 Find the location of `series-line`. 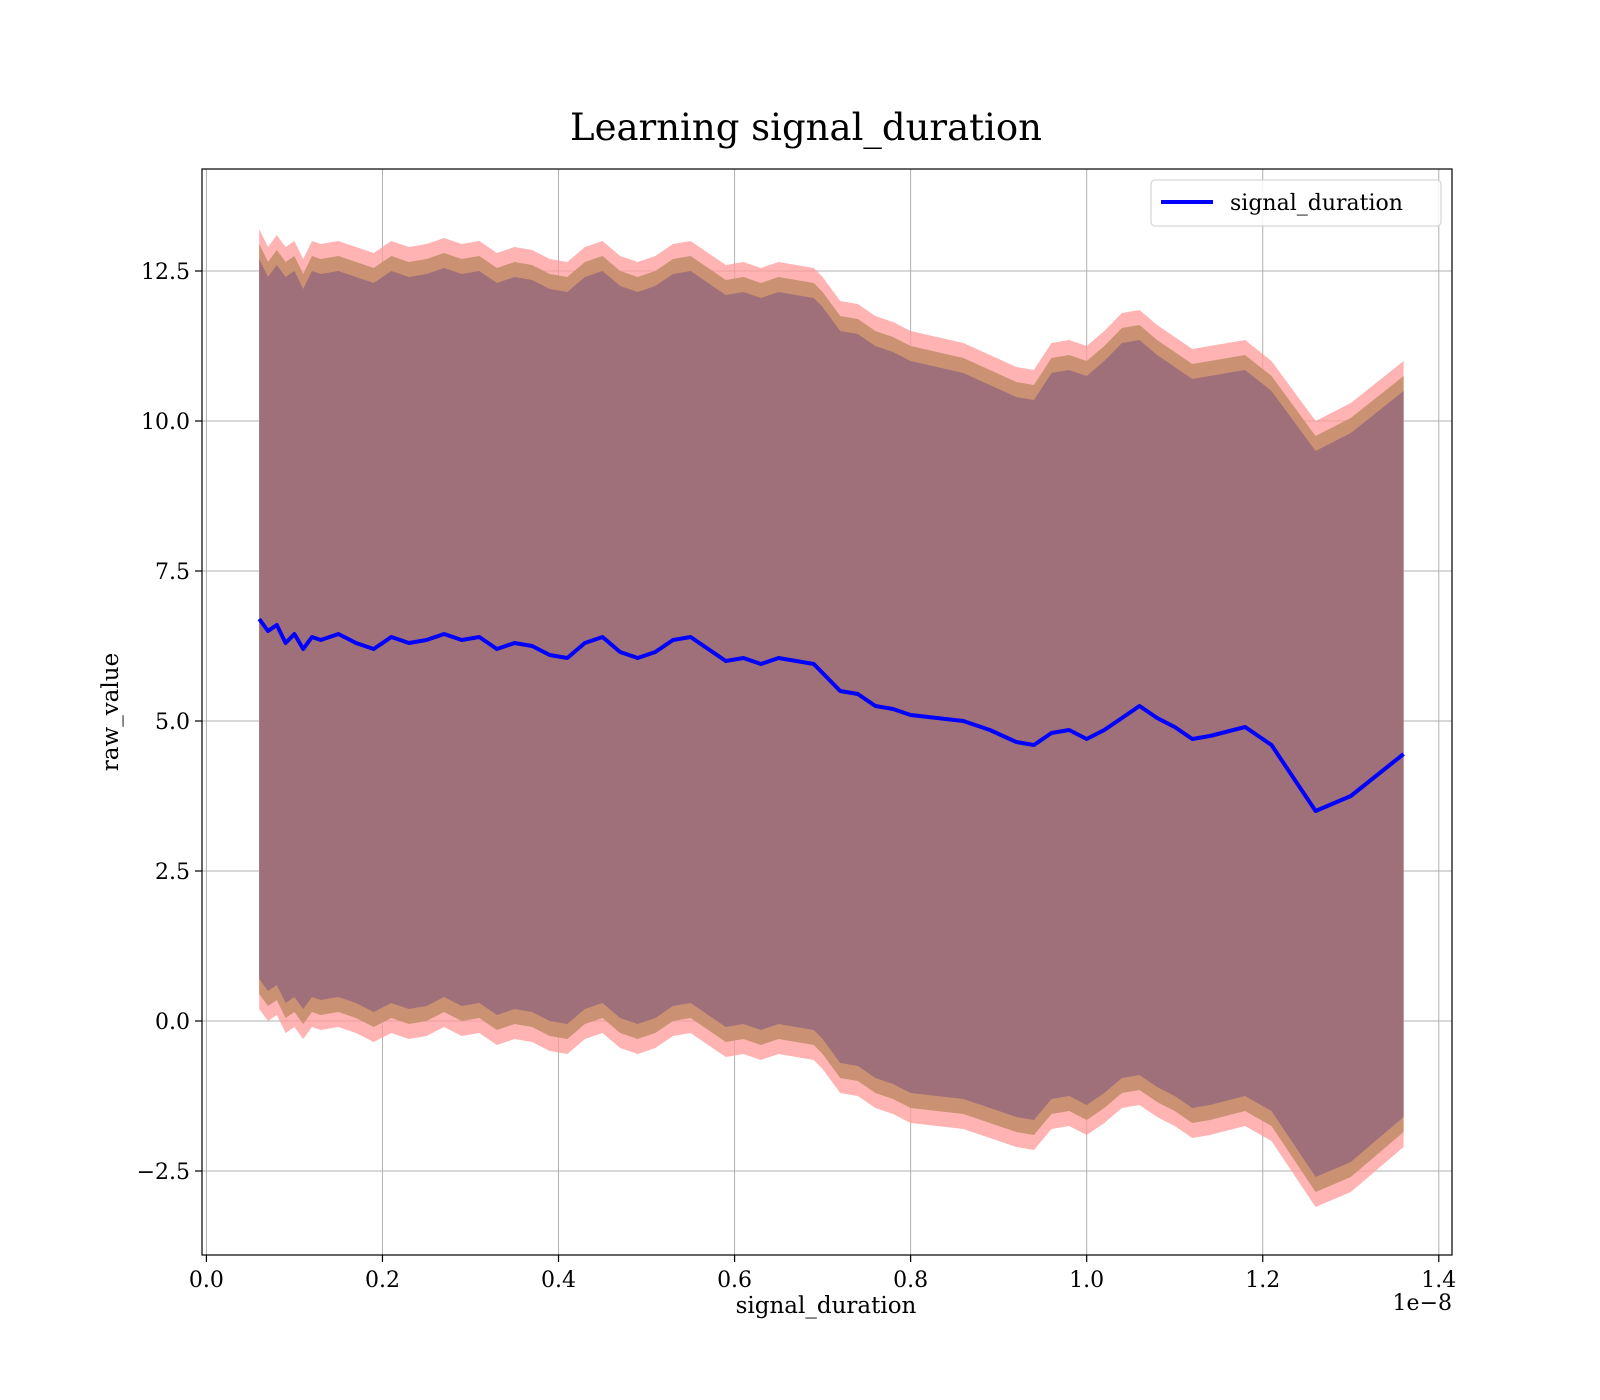

series-line is located at coordinates (831, 715).